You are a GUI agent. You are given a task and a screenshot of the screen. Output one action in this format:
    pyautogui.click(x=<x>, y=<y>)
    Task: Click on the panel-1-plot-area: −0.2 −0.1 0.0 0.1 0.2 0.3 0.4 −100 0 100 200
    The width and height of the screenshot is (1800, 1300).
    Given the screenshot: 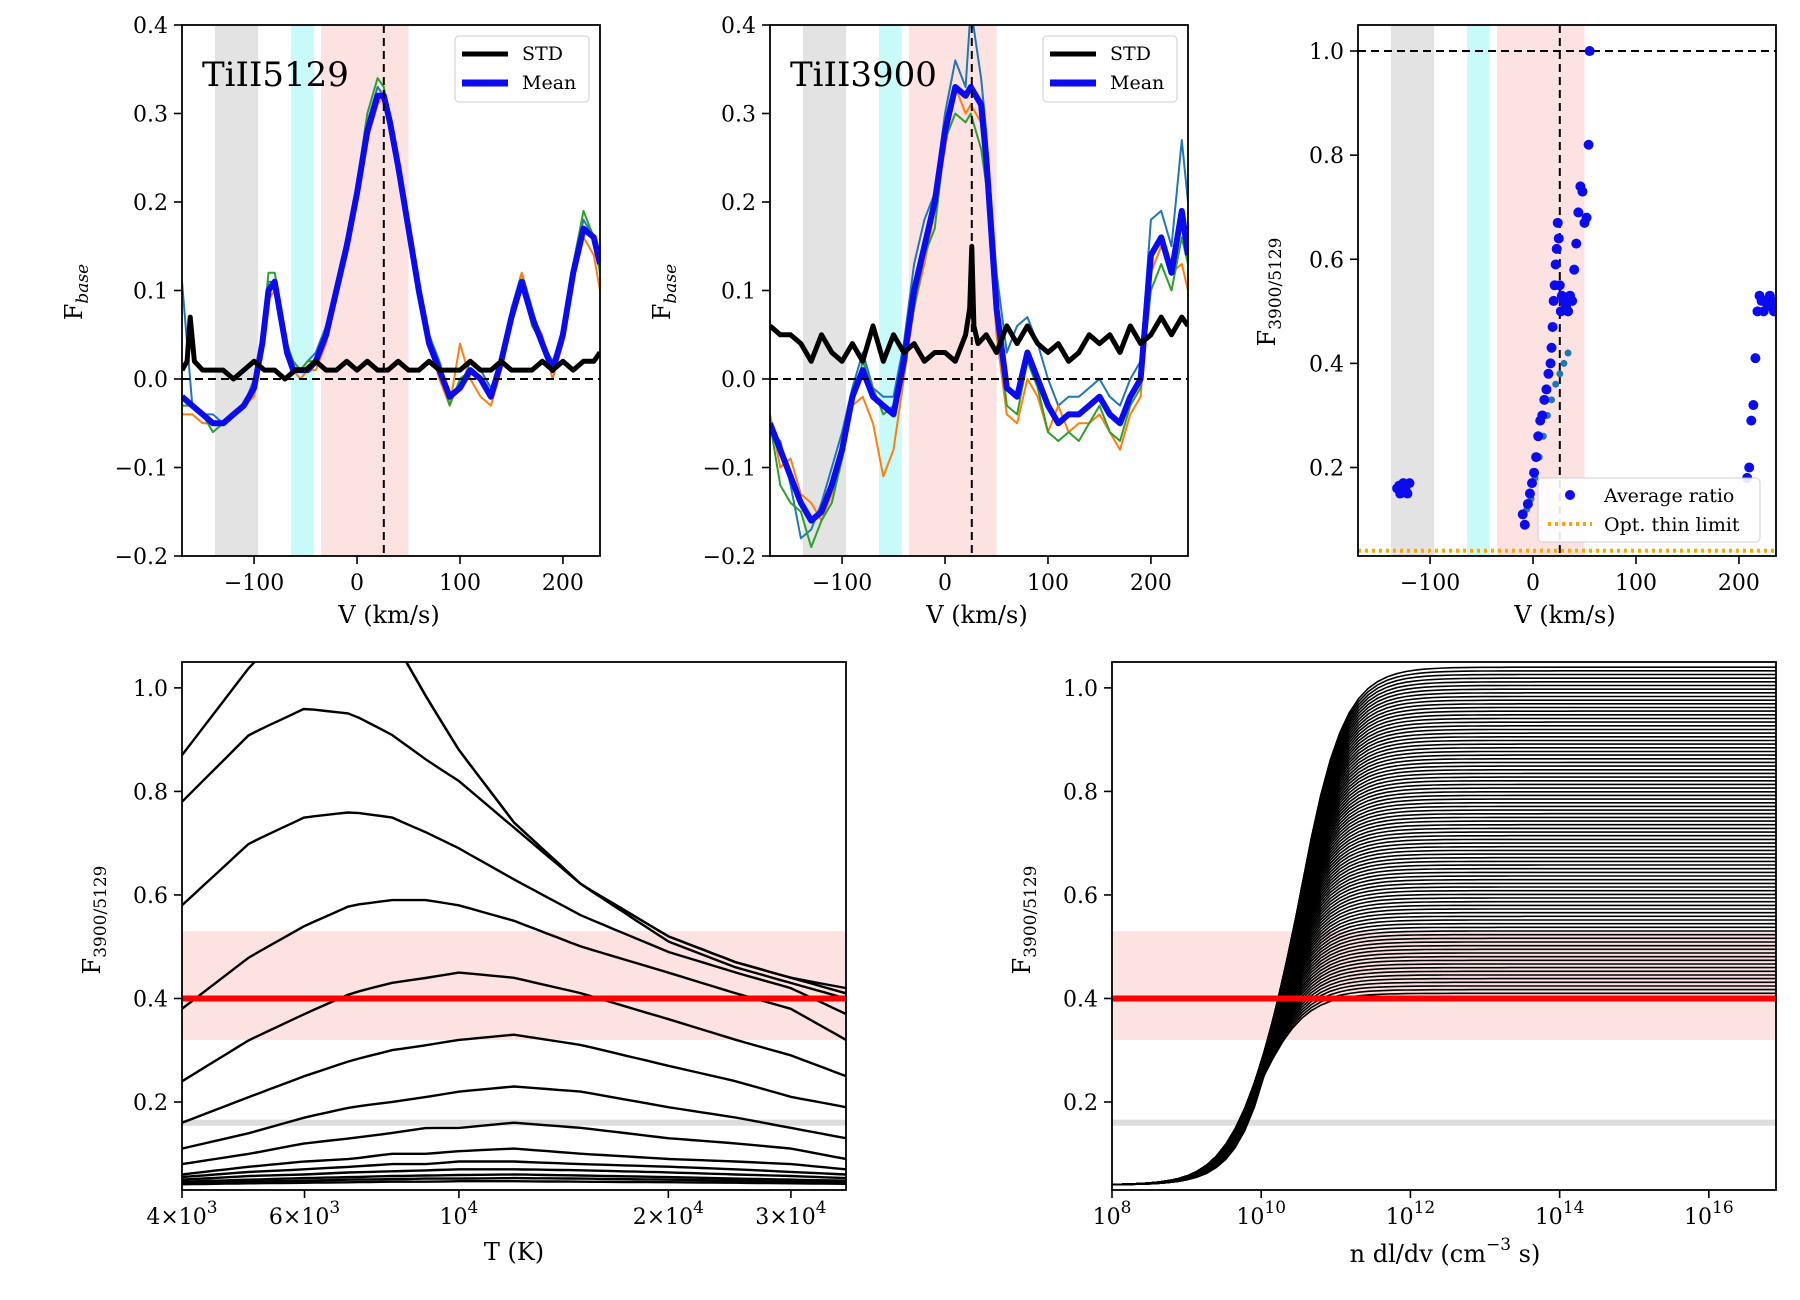 What is the action you would take?
    pyautogui.click(x=358, y=305)
    